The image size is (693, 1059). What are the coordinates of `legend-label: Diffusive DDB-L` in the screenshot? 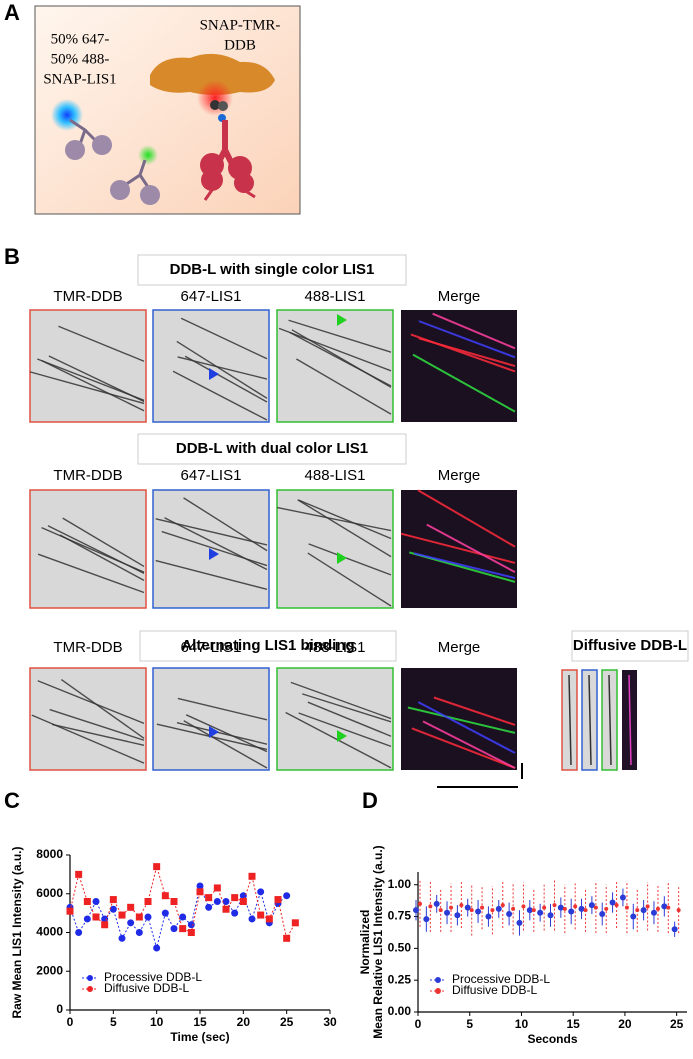 It's located at (494, 990).